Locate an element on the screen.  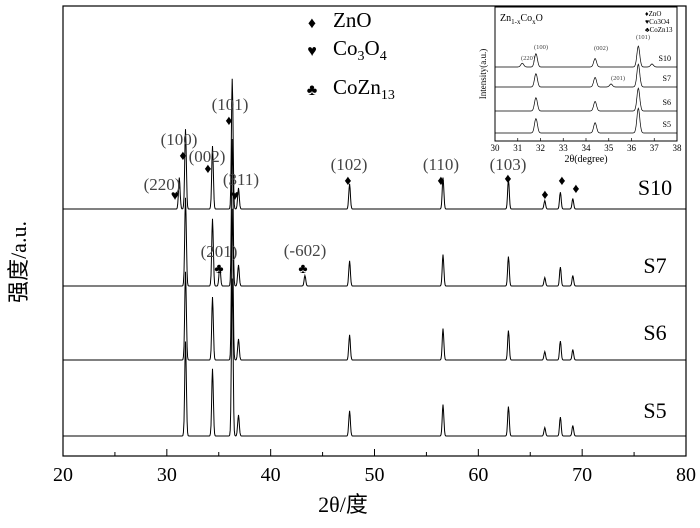
y-axis-label: 强度/a.u. is located at coordinates (18, 262).